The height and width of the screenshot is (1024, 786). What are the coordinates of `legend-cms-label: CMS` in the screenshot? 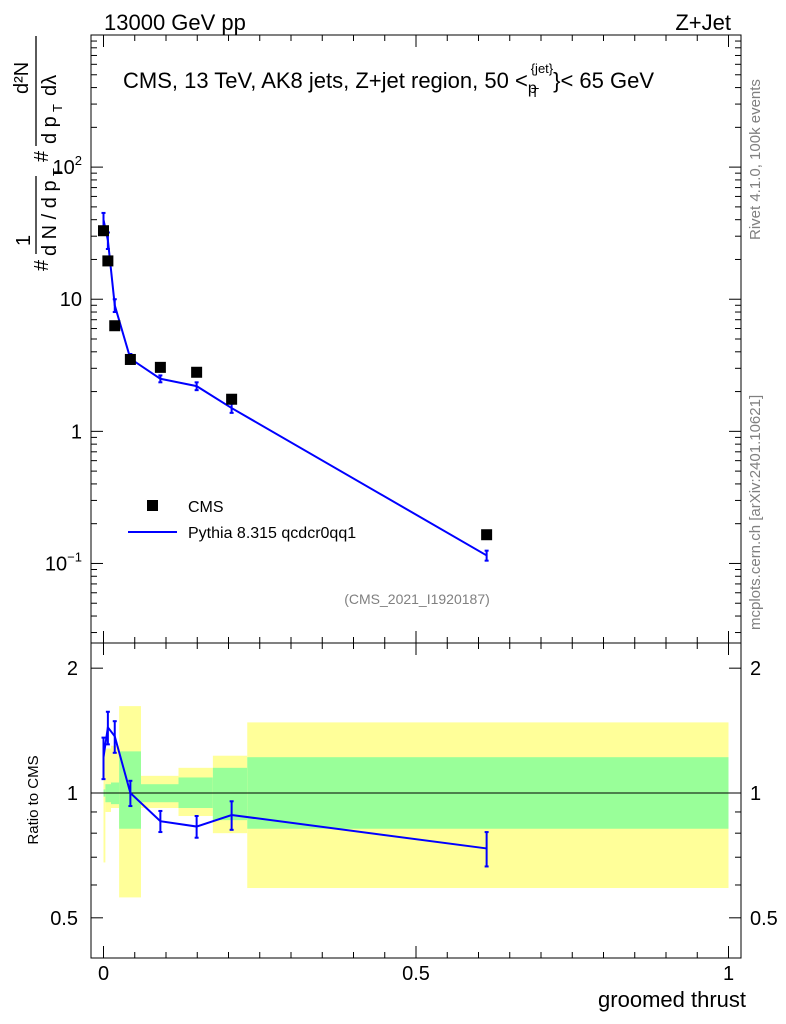 It's located at (206, 507).